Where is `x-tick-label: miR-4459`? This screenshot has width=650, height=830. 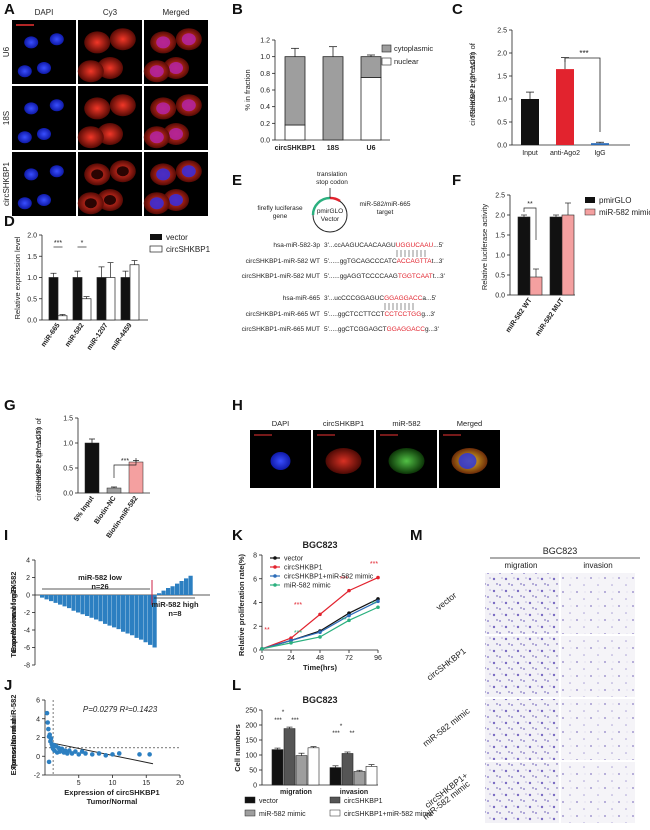
x-tick-label: miR-4459 is located at coordinates (122, 337).